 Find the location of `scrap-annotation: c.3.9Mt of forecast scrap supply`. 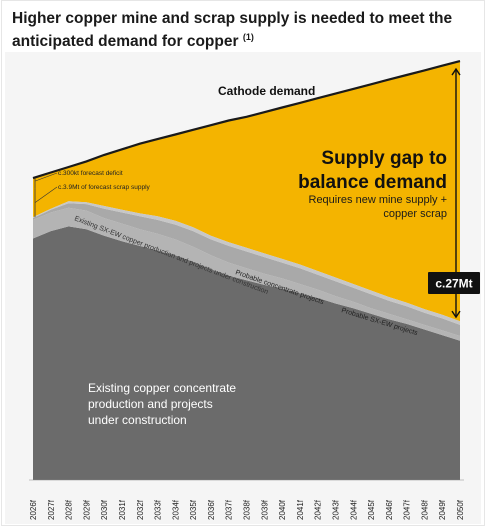

scrap-annotation: c.3.9Mt of forecast scrap supply is located at coordinates (104, 187).